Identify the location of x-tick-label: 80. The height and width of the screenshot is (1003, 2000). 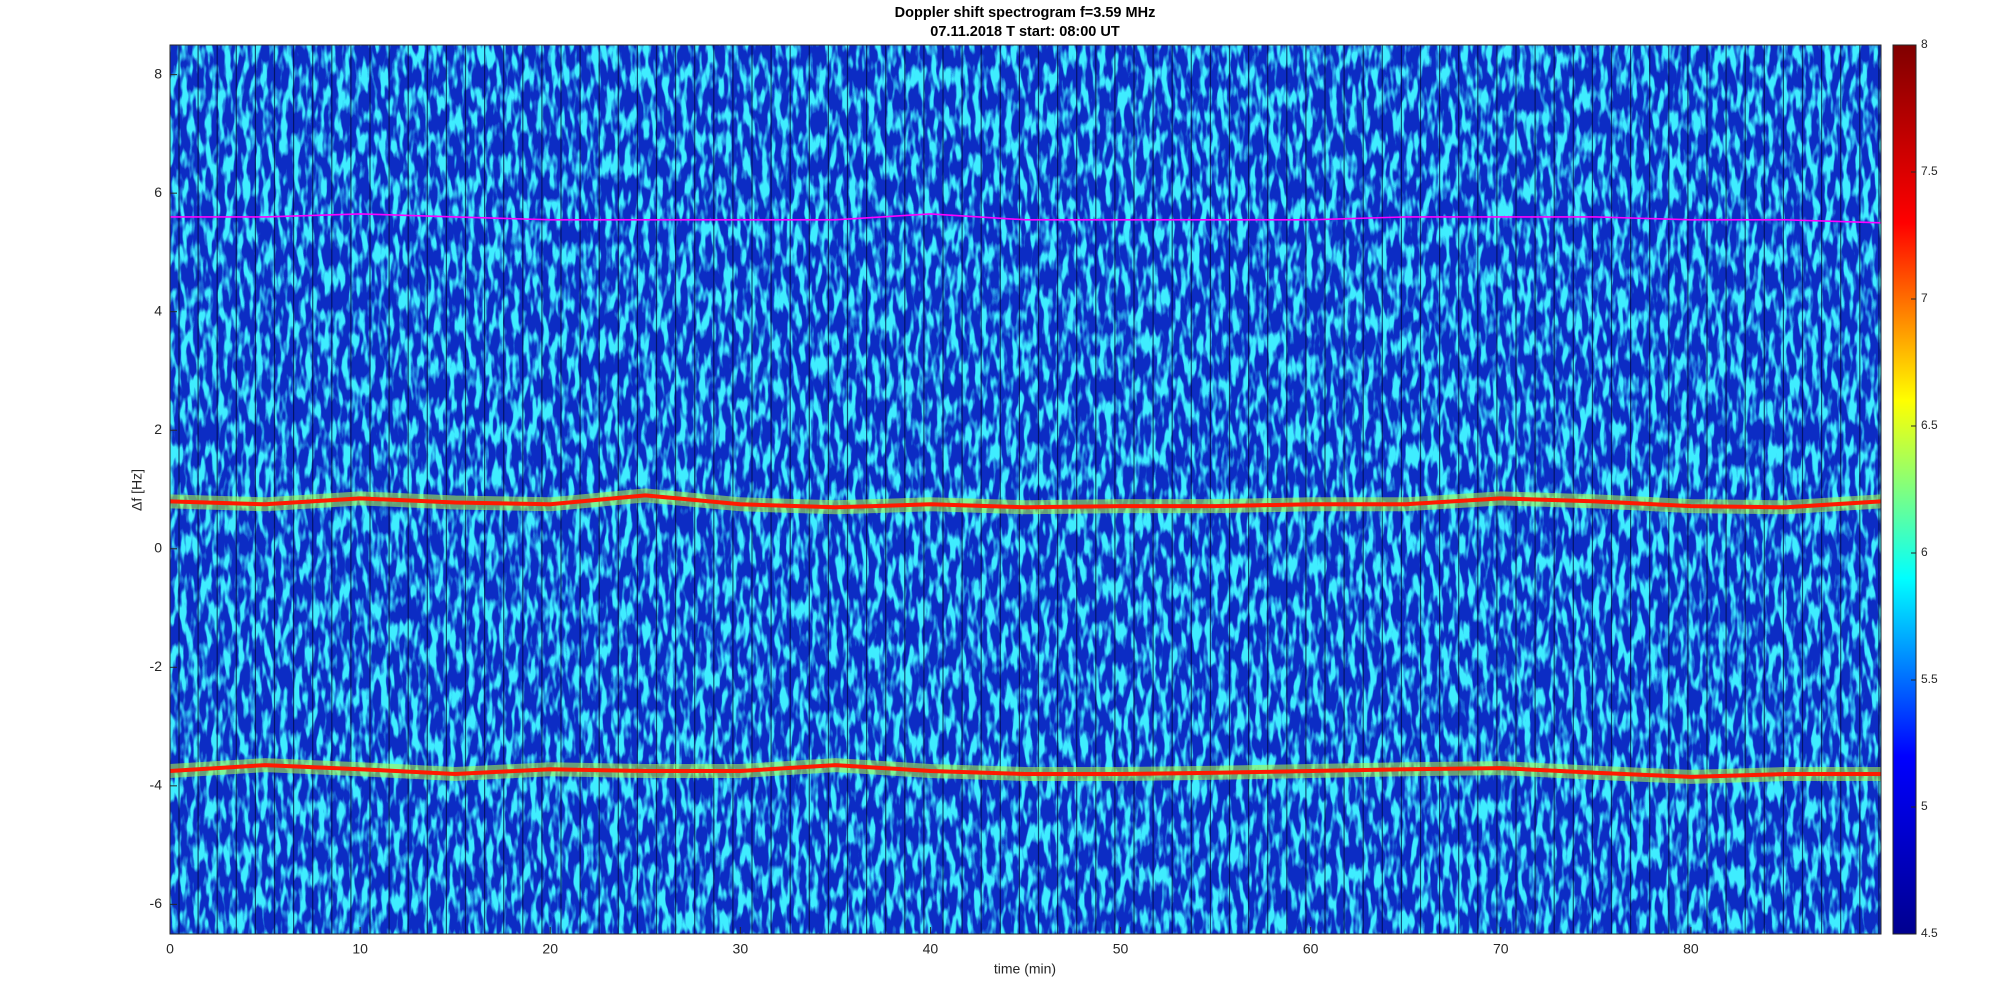
(1691, 949).